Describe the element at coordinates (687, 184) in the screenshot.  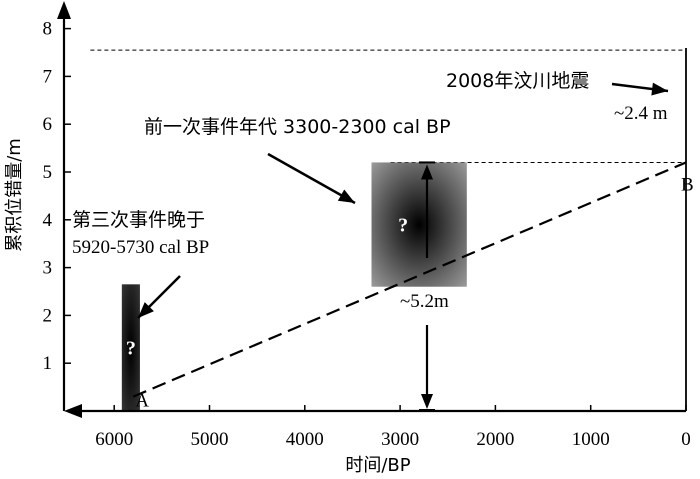
I see `point-label-b: B` at that location.